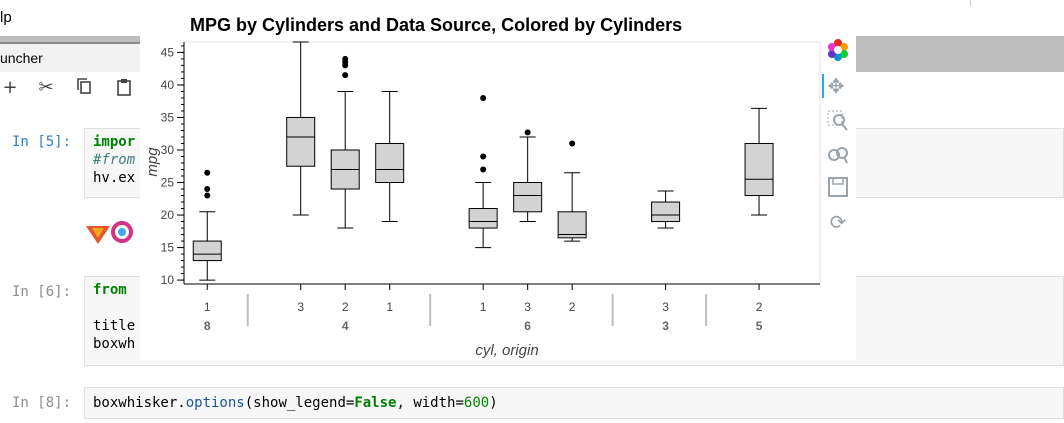  Describe the element at coordinates (759, 326) in the screenshot. I see `x-tick-label-cyl: 5` at that location.